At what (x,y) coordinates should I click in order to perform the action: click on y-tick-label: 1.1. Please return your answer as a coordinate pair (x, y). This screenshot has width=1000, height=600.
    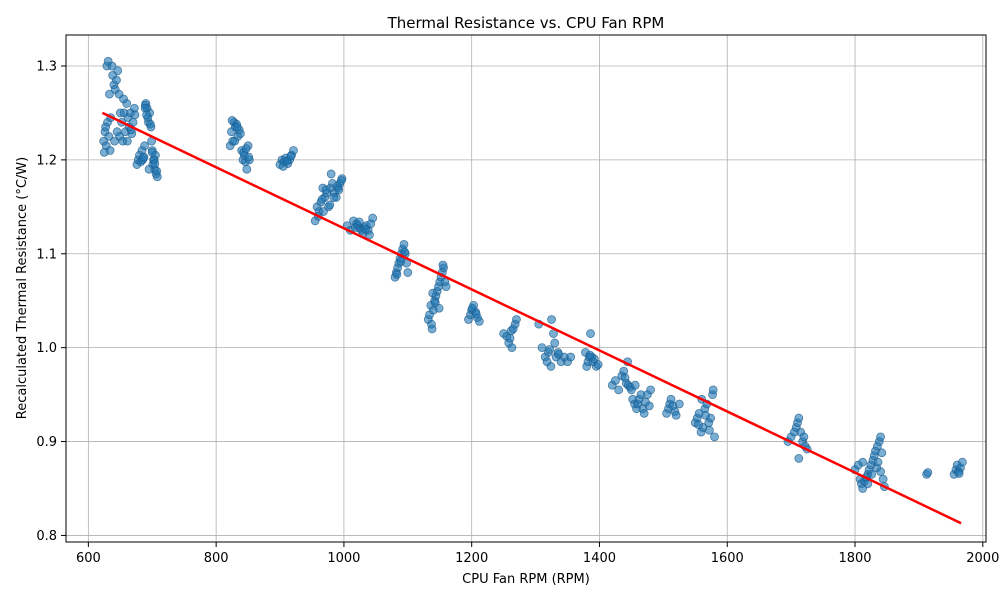
    Looking at the image, I should click on (46, 254).